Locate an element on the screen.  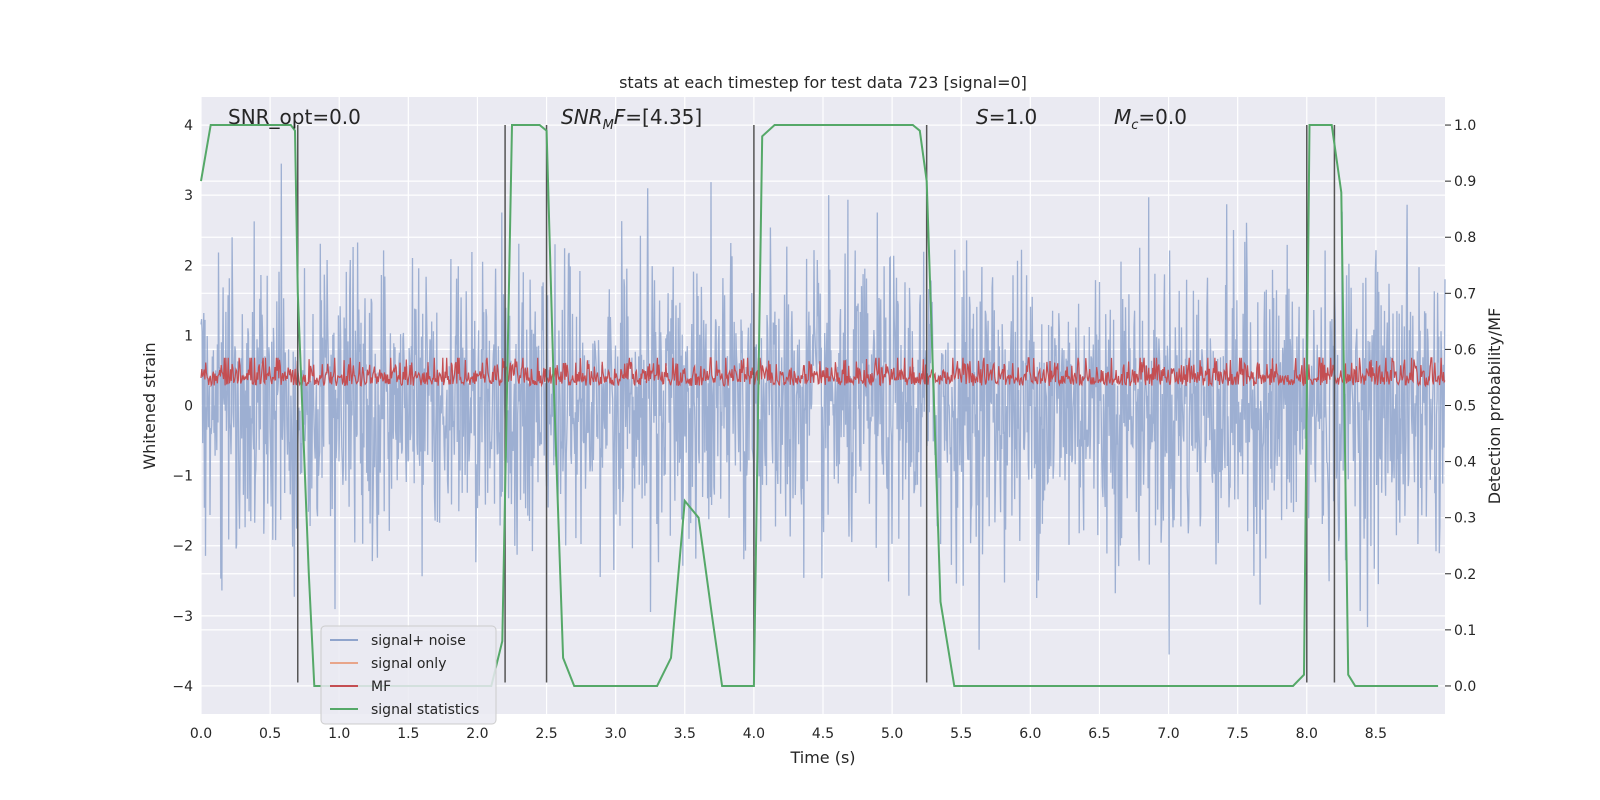
x-tick-label: 4.0 is located at coordinates (754, 734).